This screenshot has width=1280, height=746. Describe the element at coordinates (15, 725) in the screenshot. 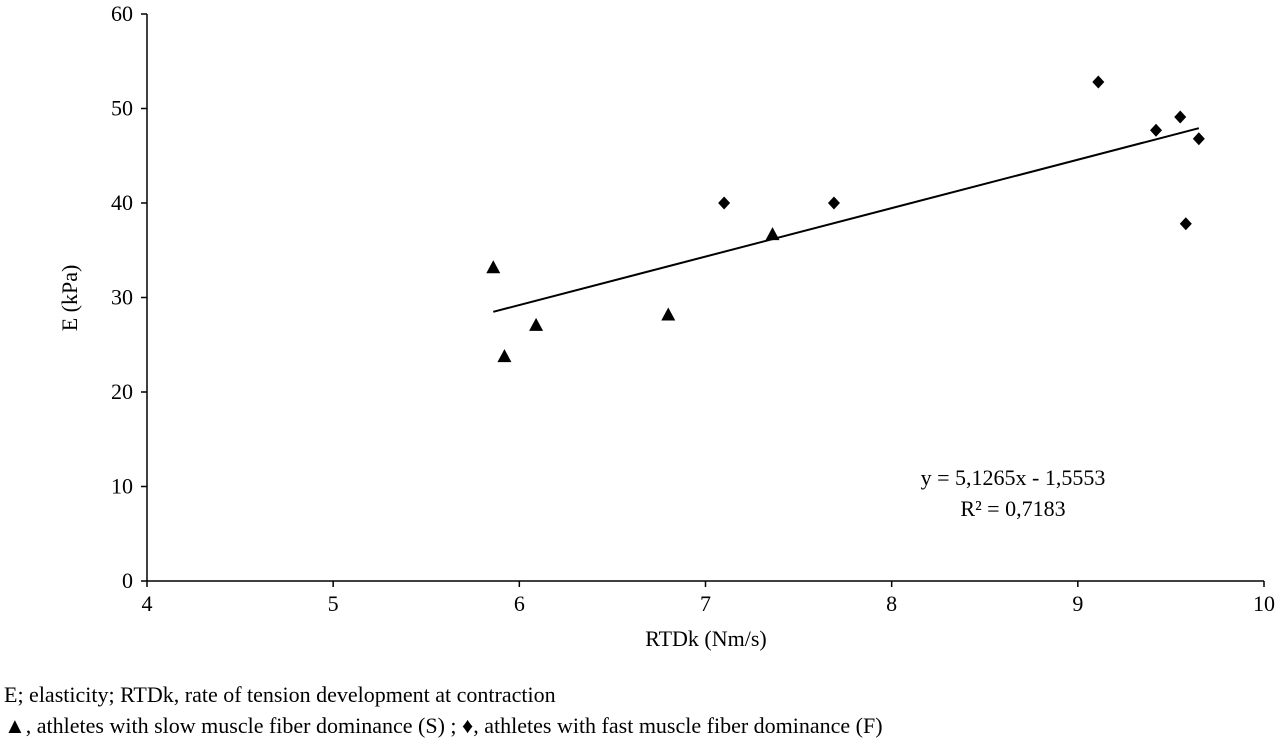

I see `triangle-icon: ▲` at that location.